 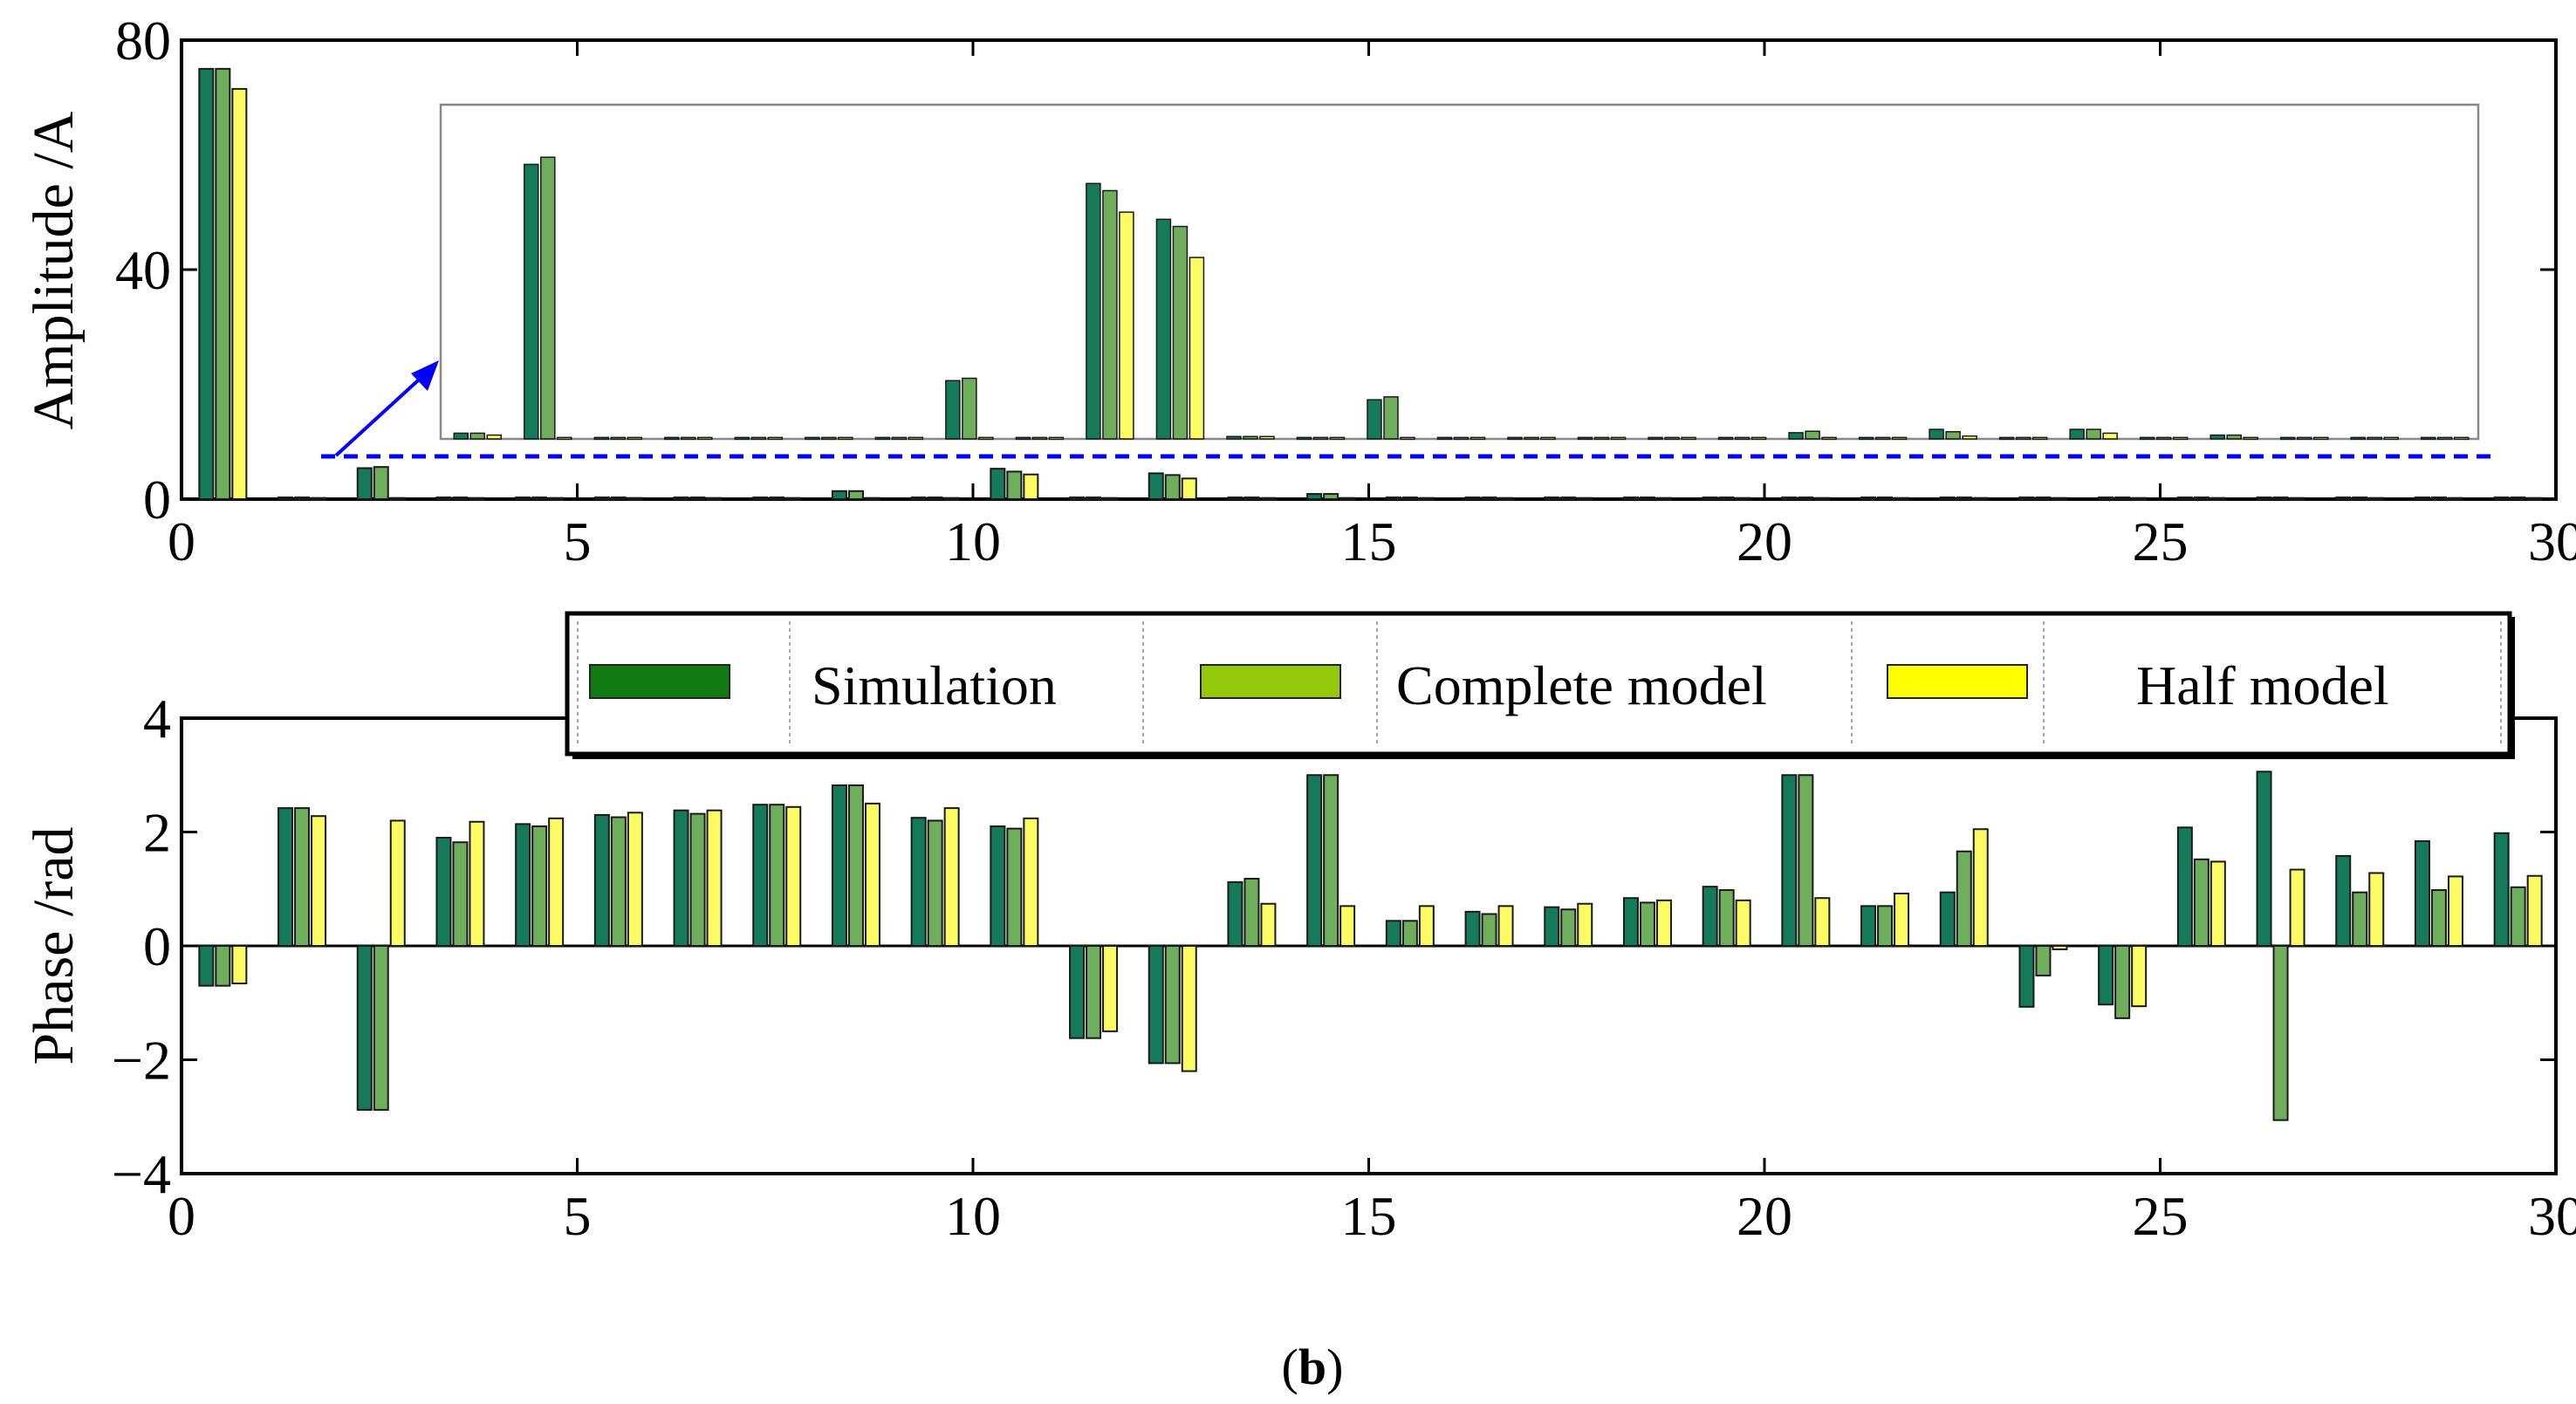 I want to click on phase-y-tick-label: 4, so click(x=157, y=719).